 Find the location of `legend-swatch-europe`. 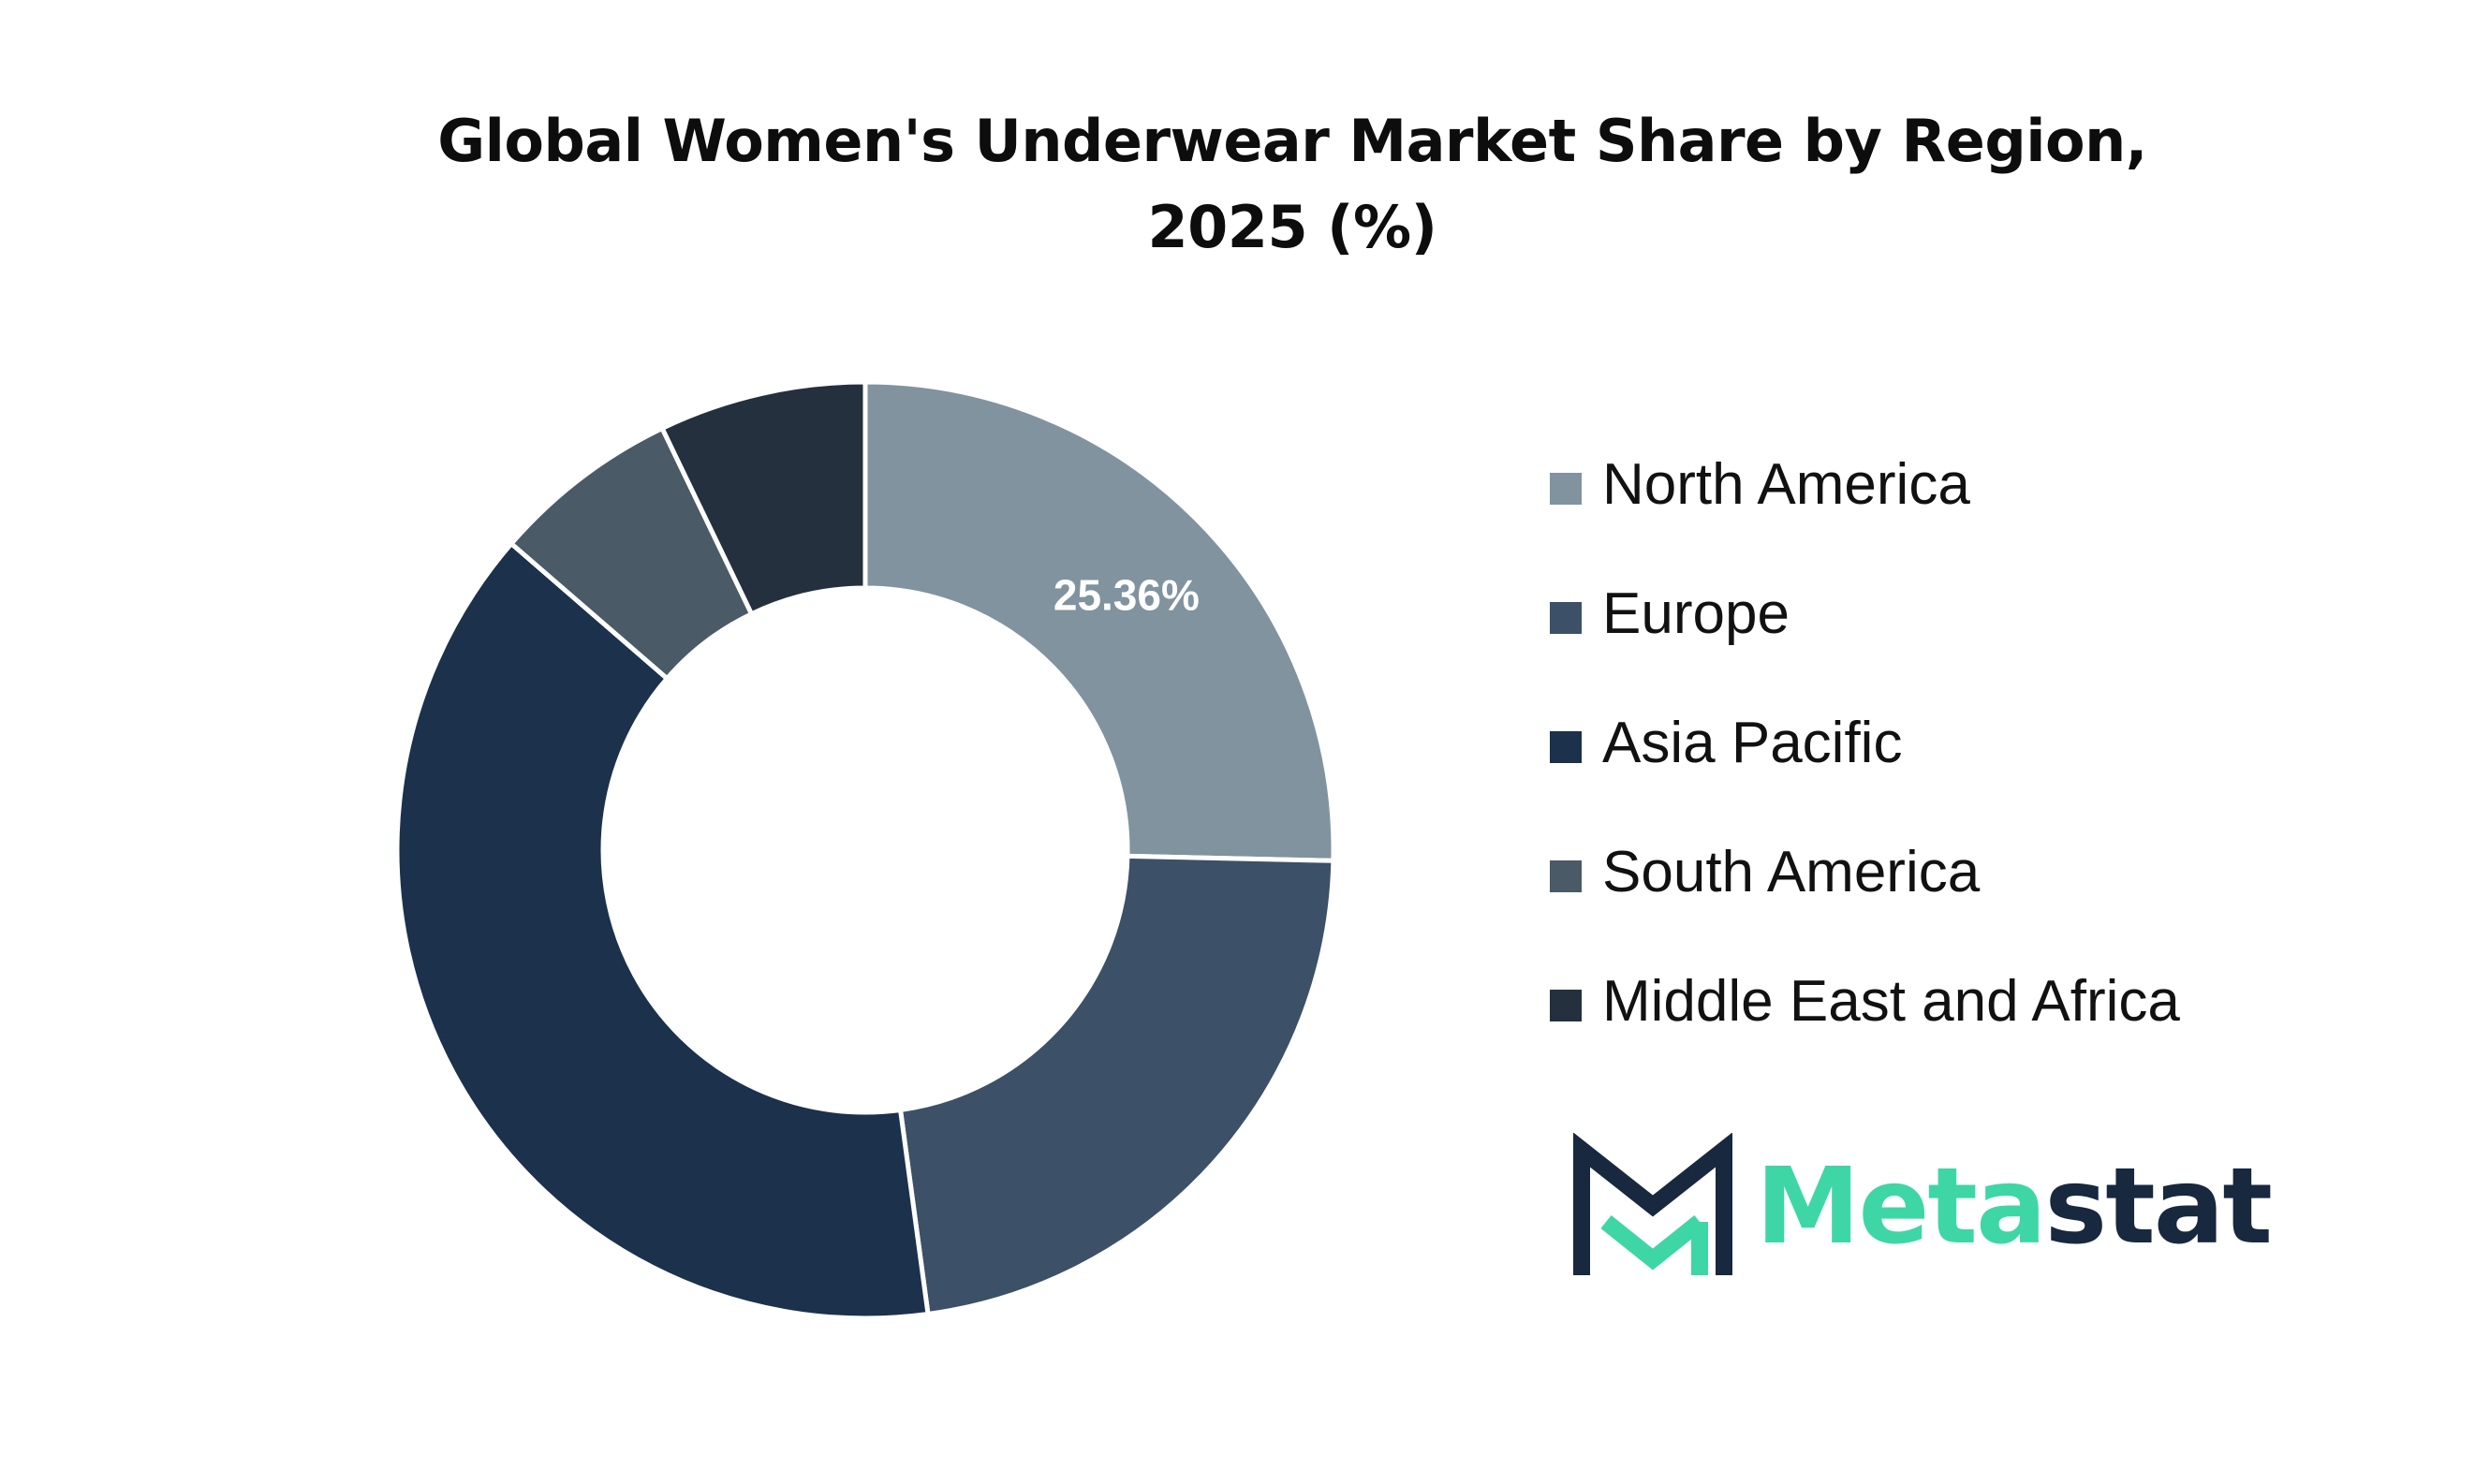

legend-swatch-europe is located at coordinates (1566, 618).